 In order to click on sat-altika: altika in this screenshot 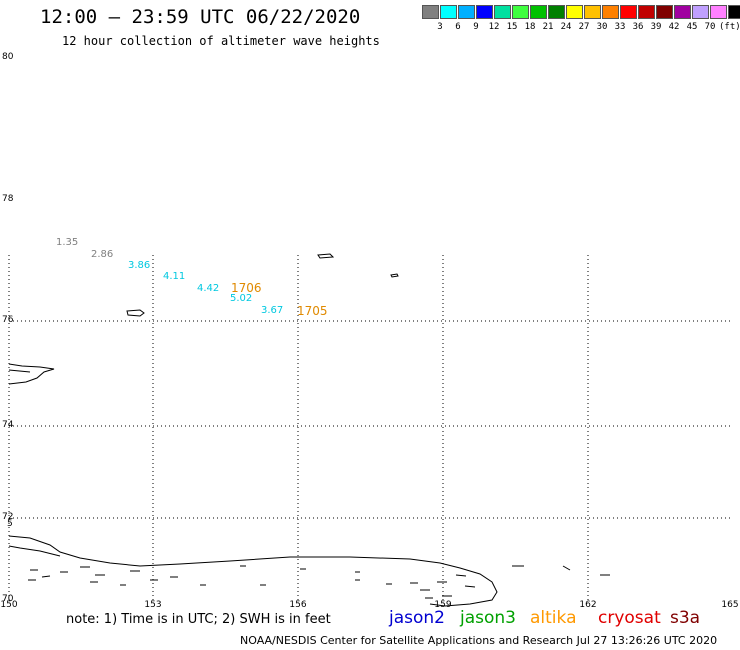, I will do `click(553, 618)`.